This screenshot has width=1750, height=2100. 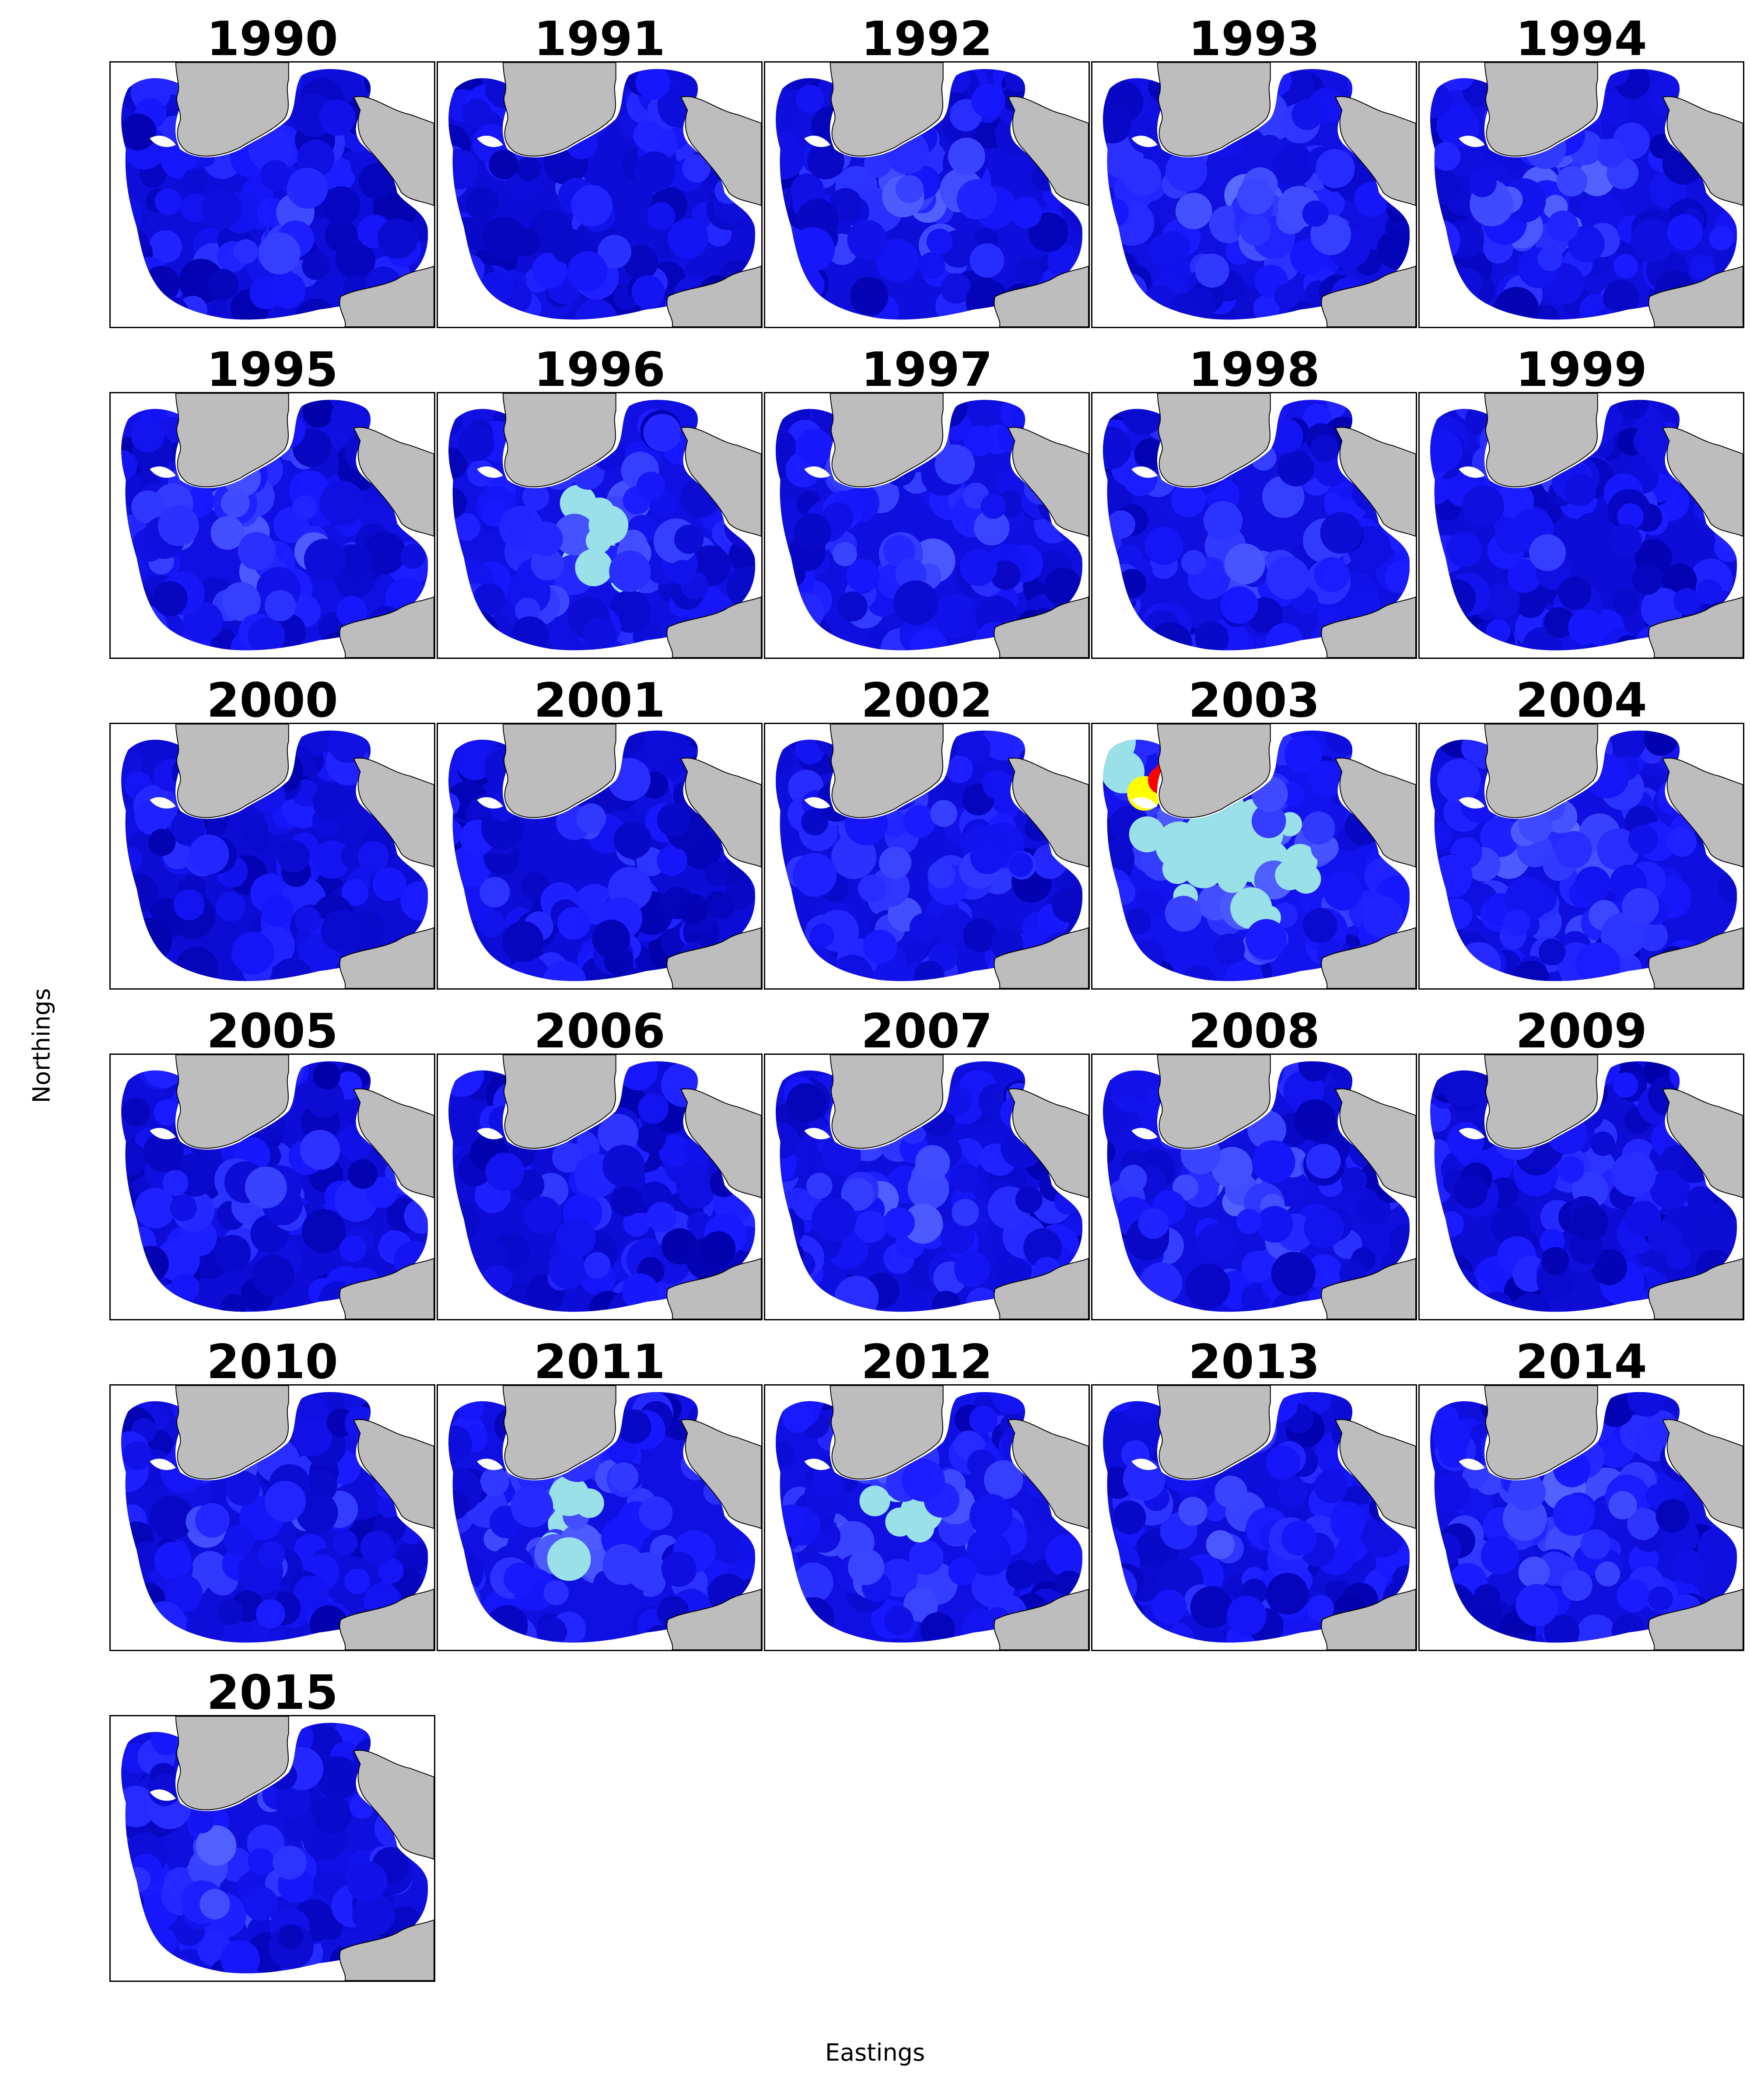 I want to click on map-frame, so click(x=927, y=194).